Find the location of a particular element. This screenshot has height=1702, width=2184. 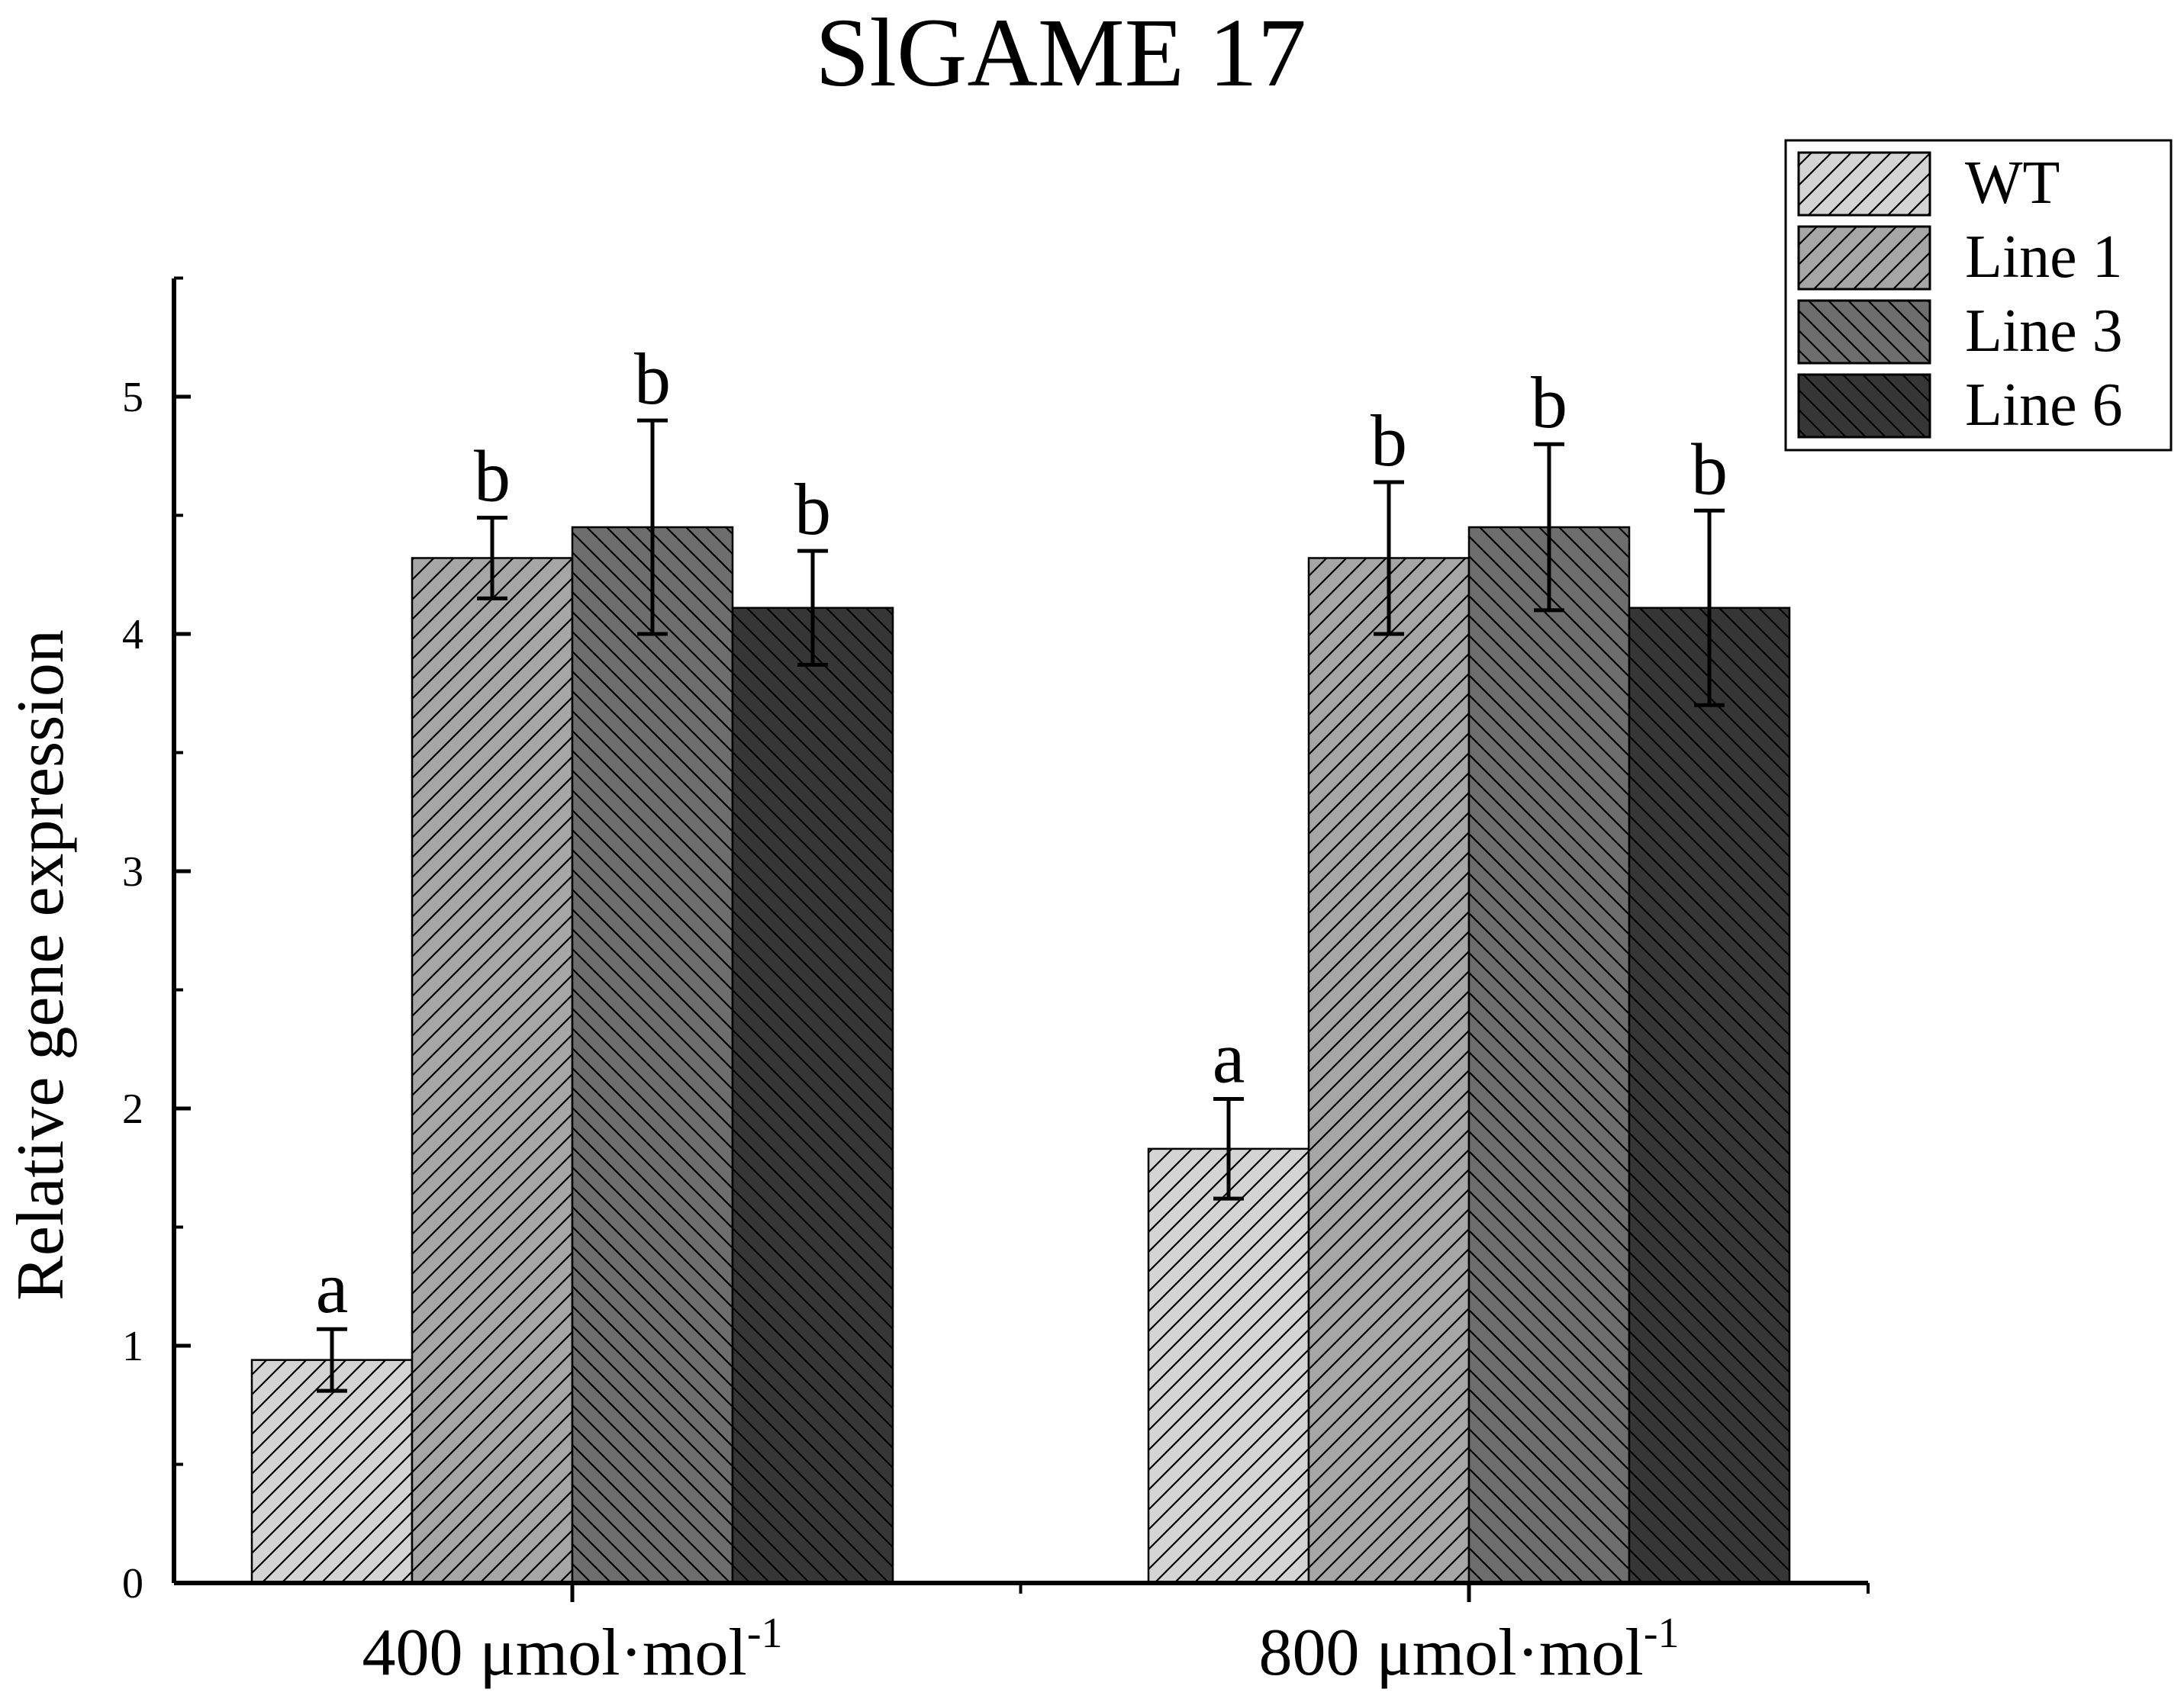

y-tick-label: 5 is located at coordinates (132, 397).